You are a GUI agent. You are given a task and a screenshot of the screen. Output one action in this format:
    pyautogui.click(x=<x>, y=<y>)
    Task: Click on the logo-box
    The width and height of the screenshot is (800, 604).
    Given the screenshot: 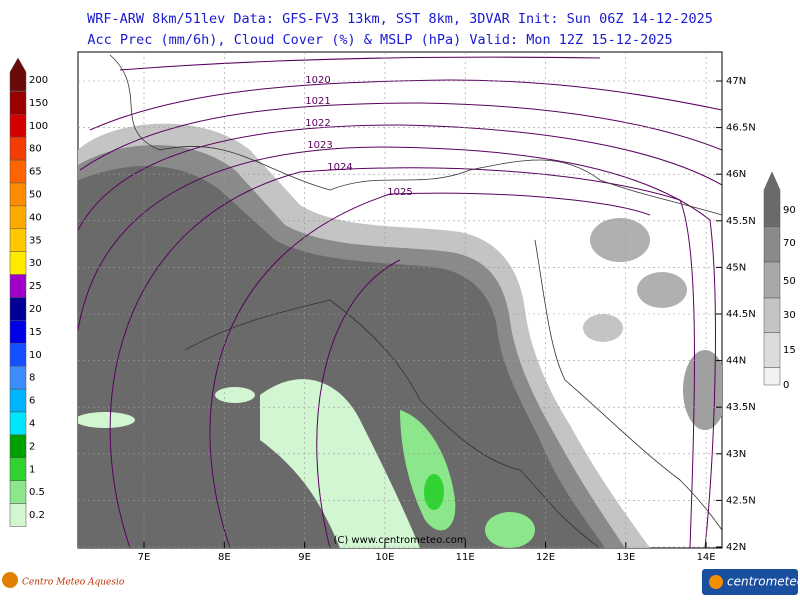 What is the action you would take?
    pyautogui.click(x=750, y=582)
    